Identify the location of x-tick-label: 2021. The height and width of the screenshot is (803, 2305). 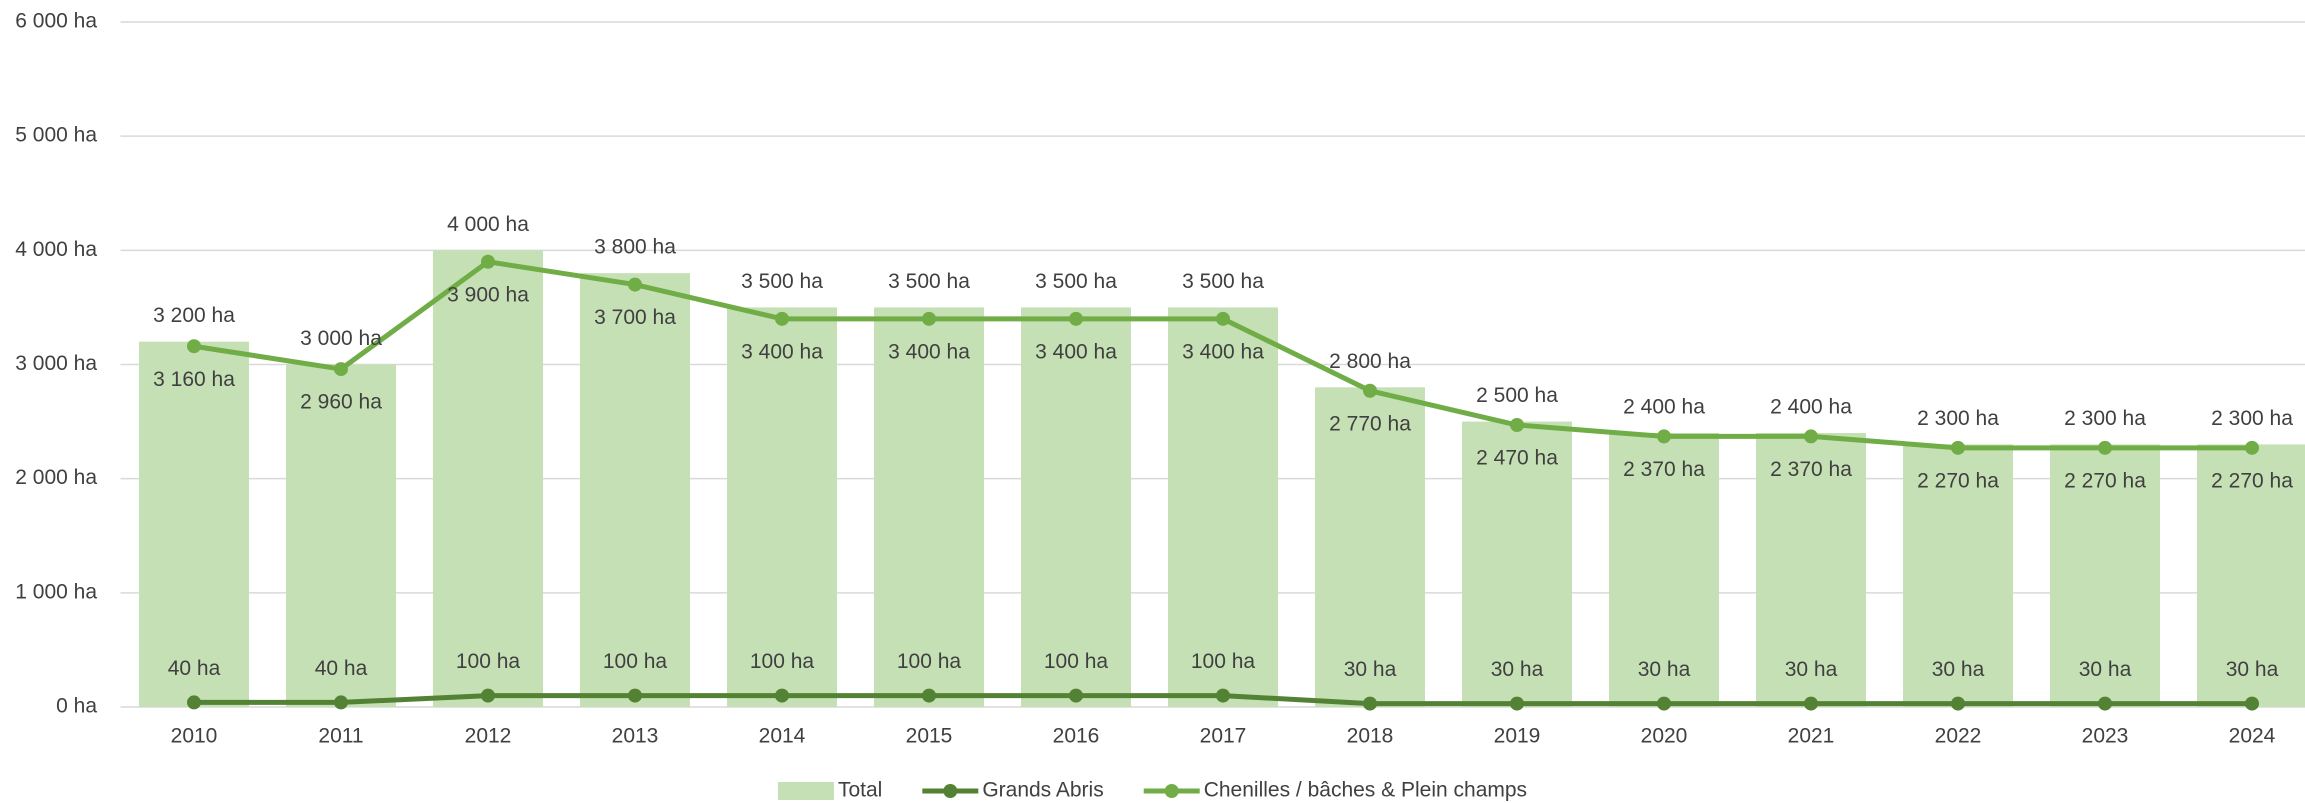
(1811, 736).